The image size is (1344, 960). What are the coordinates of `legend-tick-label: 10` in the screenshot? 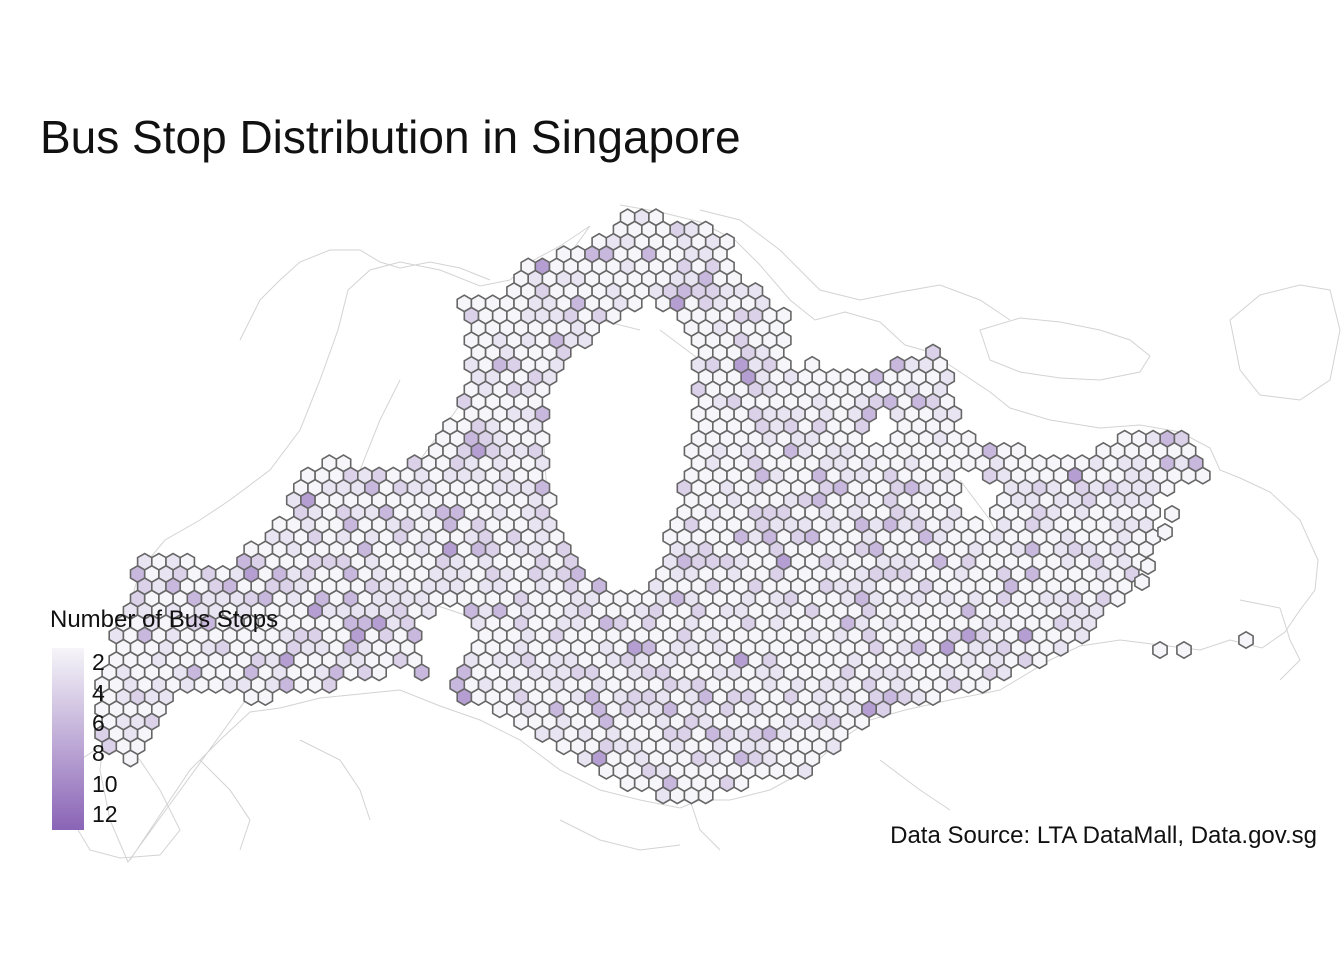 It's located at (105, 783).